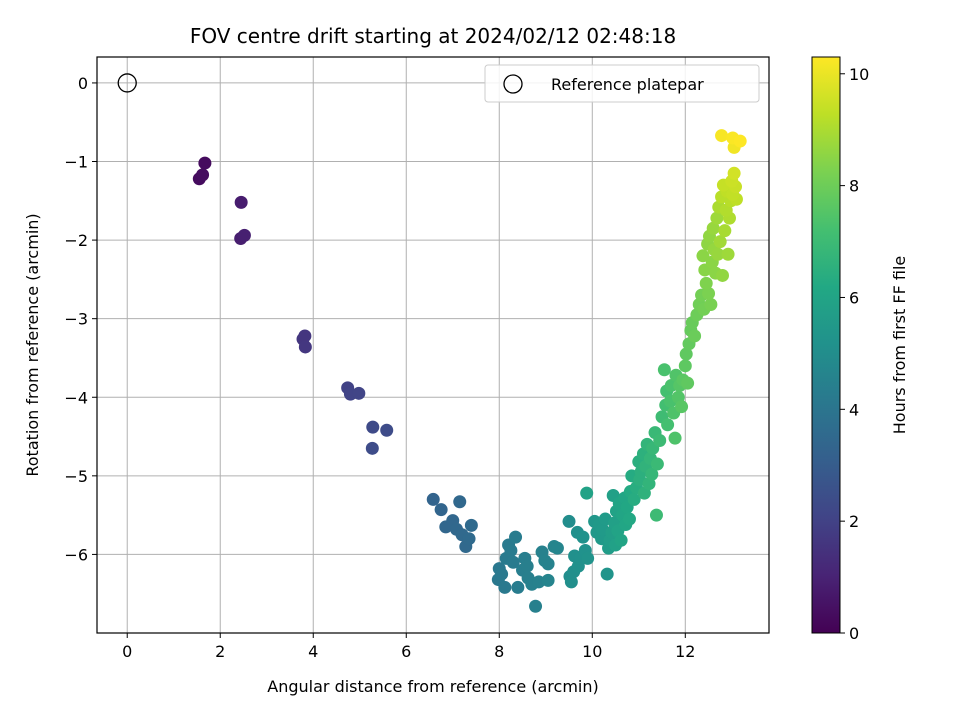 Image resolution: width=960 pixels, height=720 pixels. I want to click on x-tick-label: 12, so click(685, 651).